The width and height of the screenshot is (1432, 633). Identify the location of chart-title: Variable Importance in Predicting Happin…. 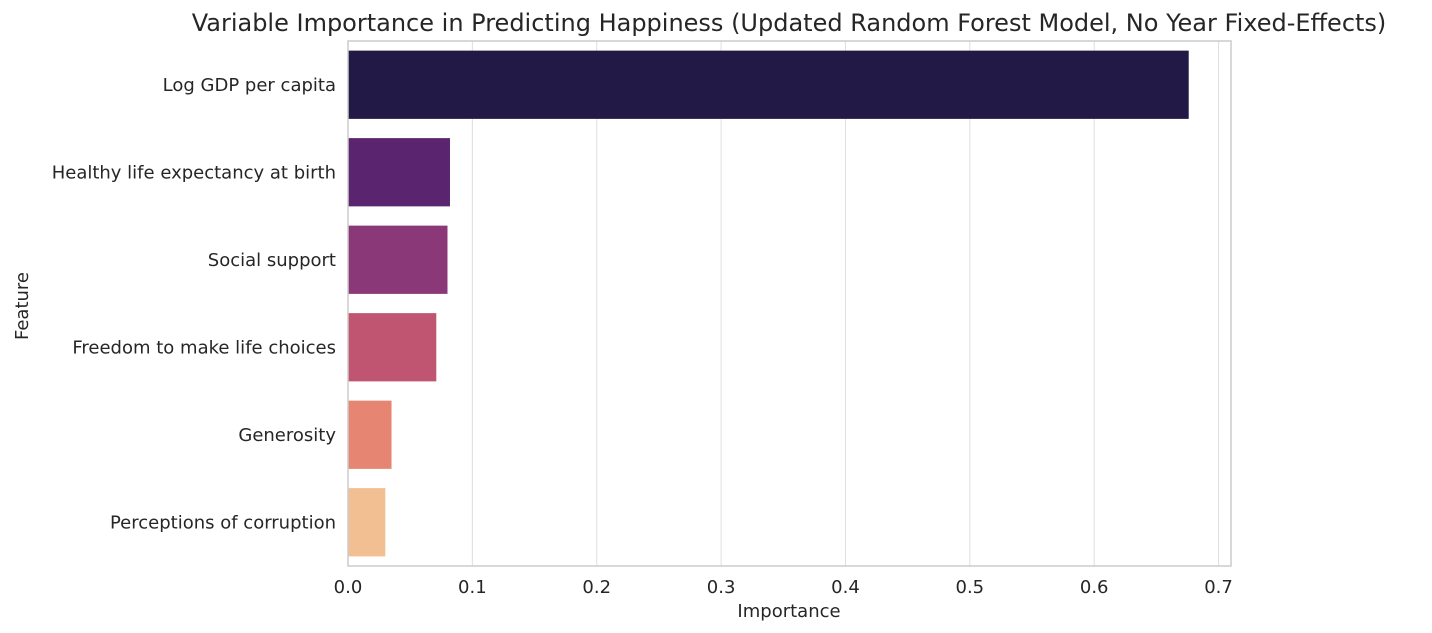
(789, 23).